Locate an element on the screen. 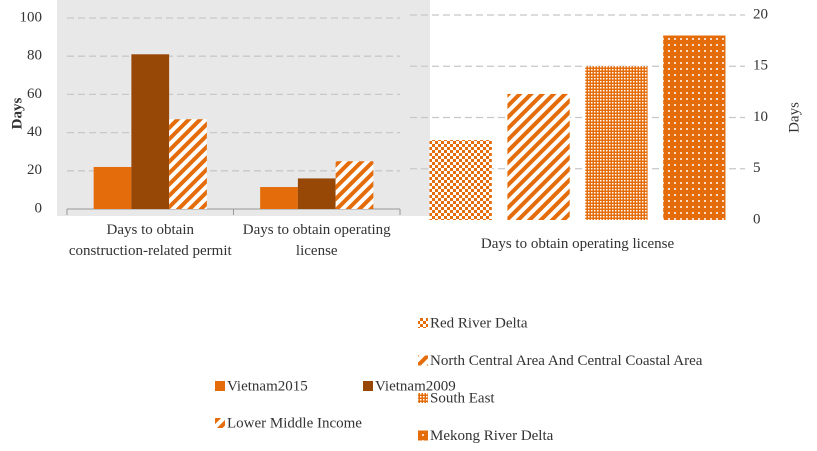 Image resolution: width=817 pixels, height=451 pixels. legend-label: Vietnam2015 is located at coordinates (267, 386).